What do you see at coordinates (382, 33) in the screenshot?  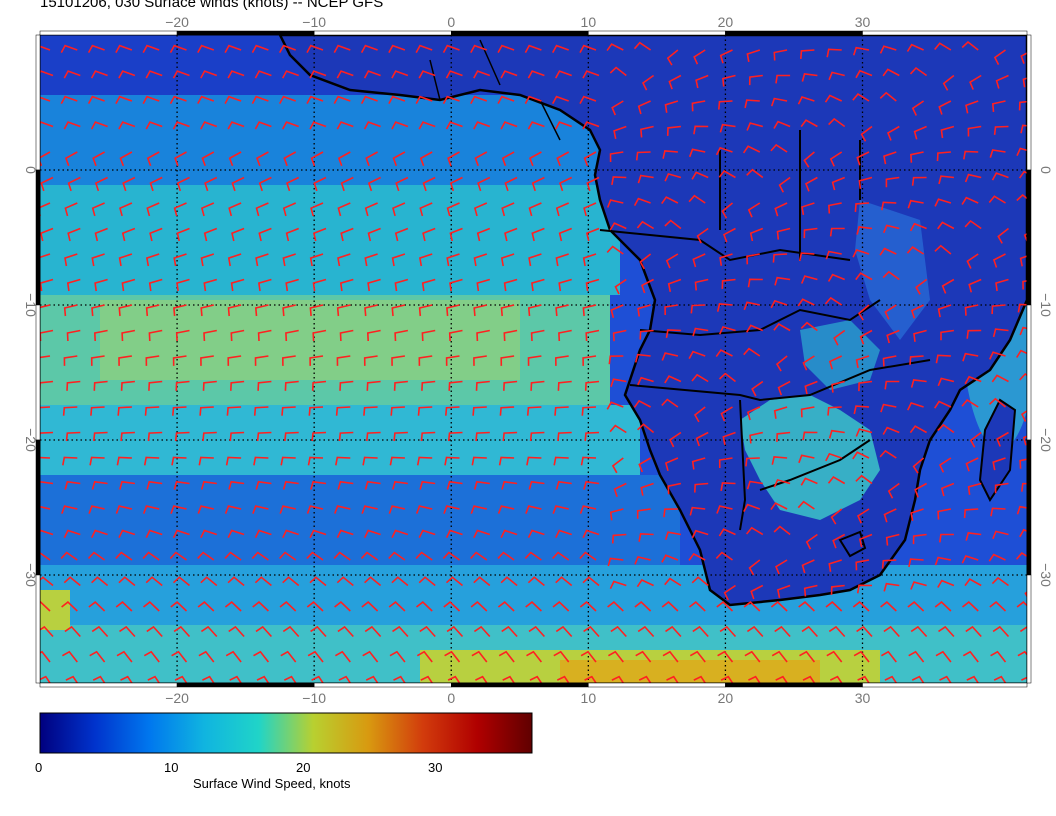 I see `lon-tick-bar` at bounding box center [382, 33].